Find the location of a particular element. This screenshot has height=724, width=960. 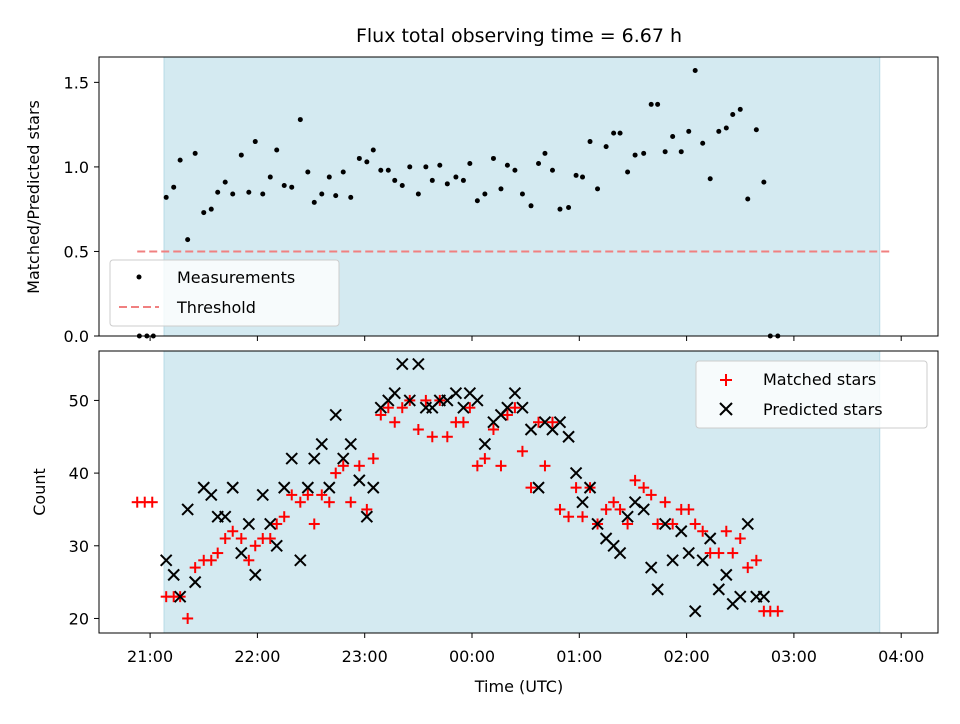

xtick-label: 04:00 is located at coordinates (901, 656).